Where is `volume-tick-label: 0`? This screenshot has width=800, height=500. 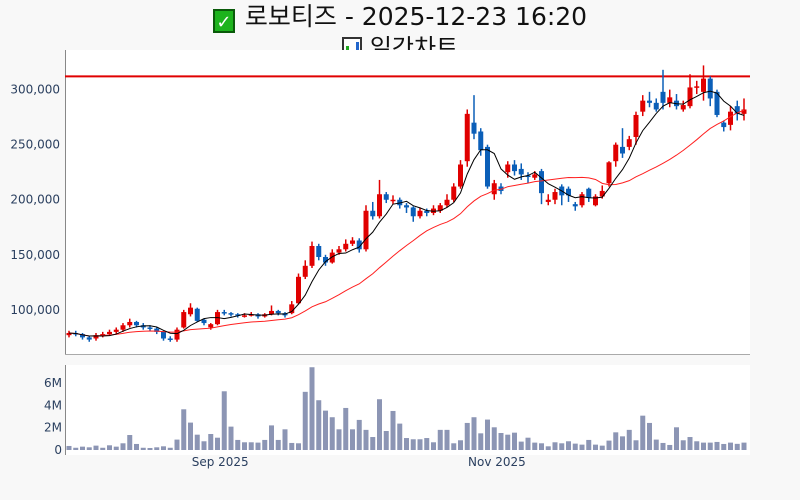 volume-tick-label: 0 is located at coordinates (58, 450).